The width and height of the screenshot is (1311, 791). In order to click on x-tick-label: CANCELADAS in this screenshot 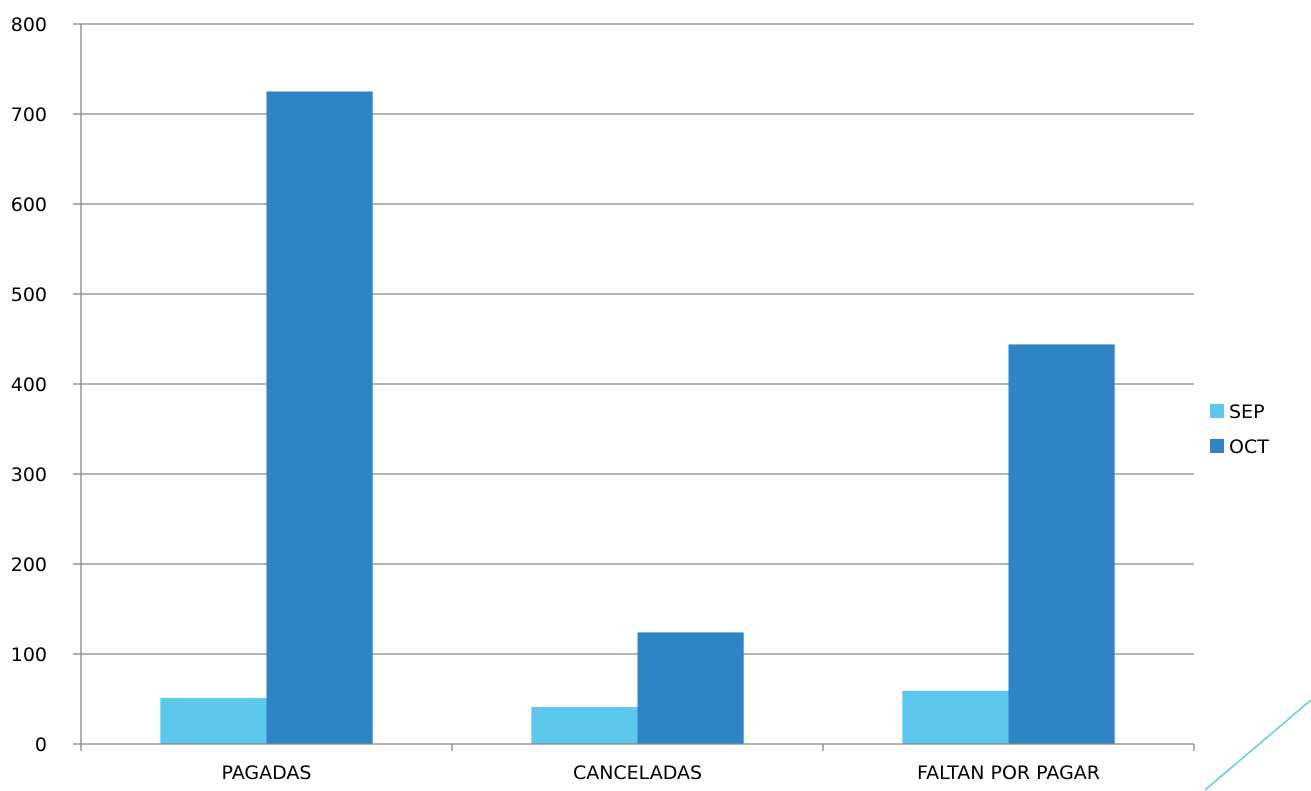, I will do `click(637, 773)`.